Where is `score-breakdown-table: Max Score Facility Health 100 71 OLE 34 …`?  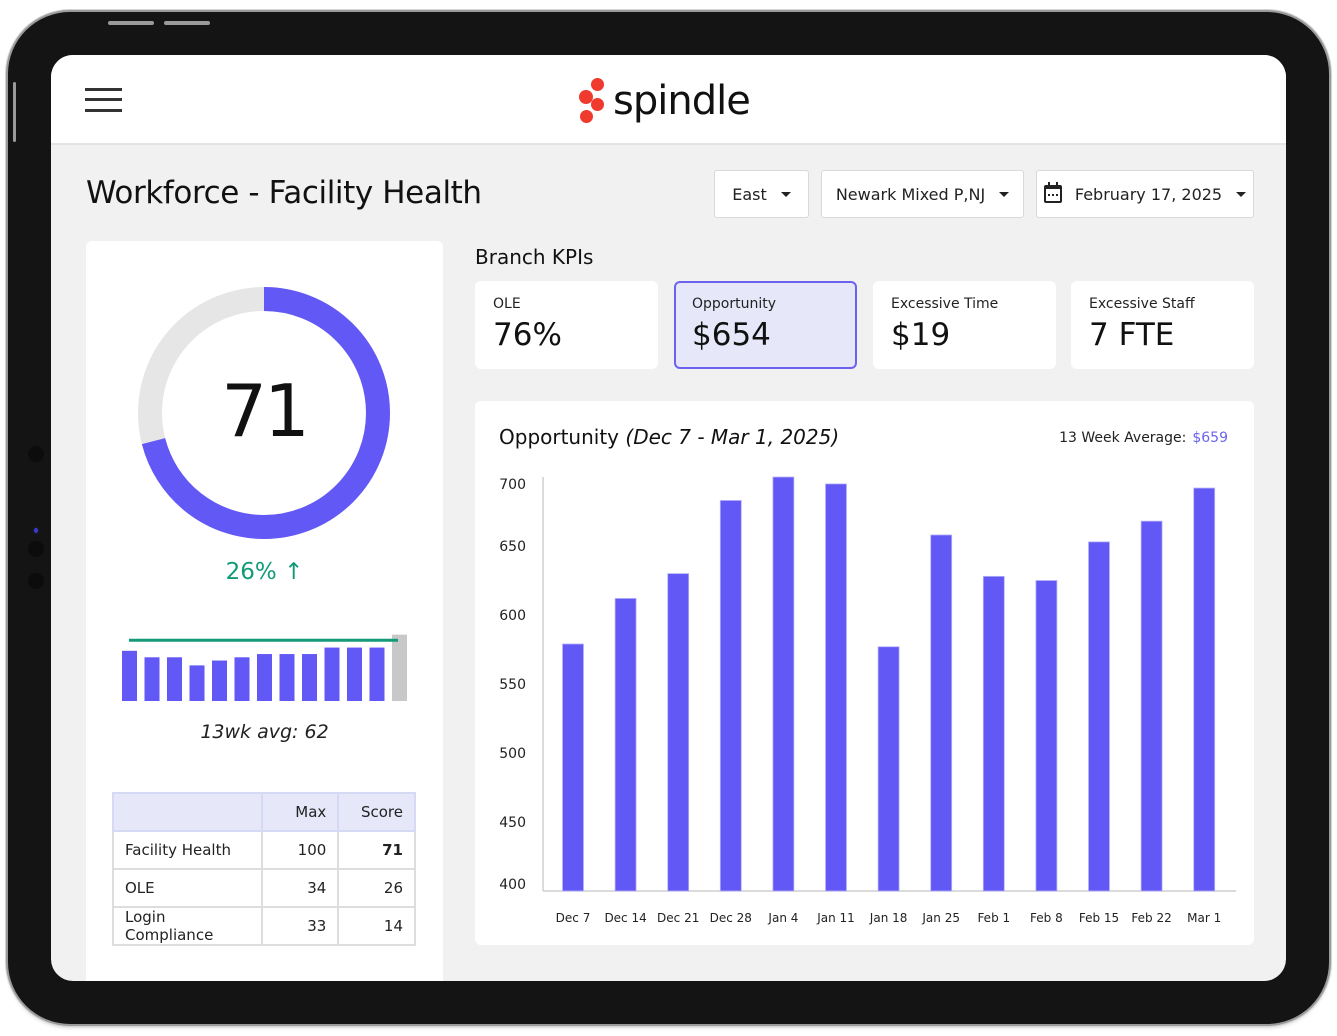
score-breakdown-table: Max Score Facility Health 100 71 OLE 34 … is located at coordinates (264, 869).